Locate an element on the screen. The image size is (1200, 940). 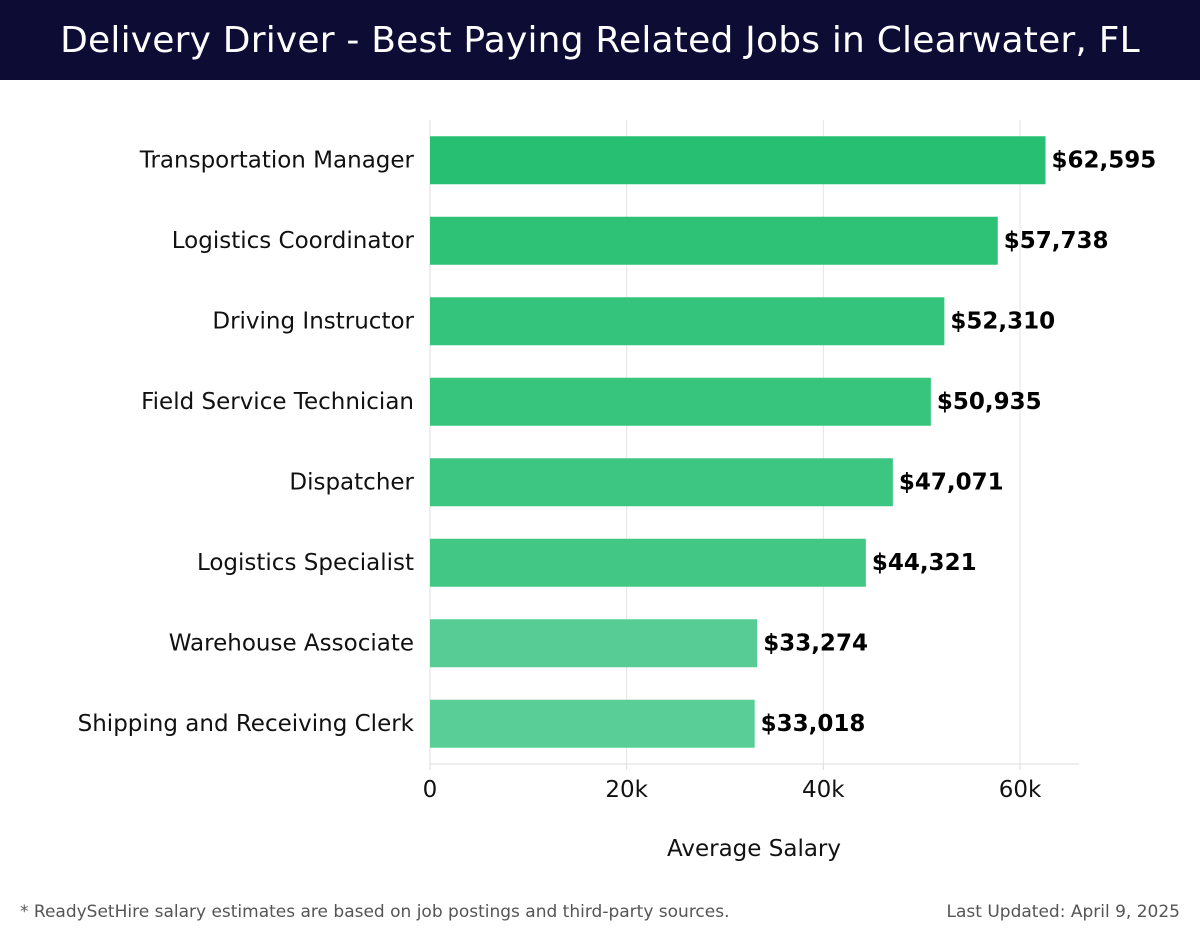
x-axis-title: Average Salary is located at coordinates (754, 849).